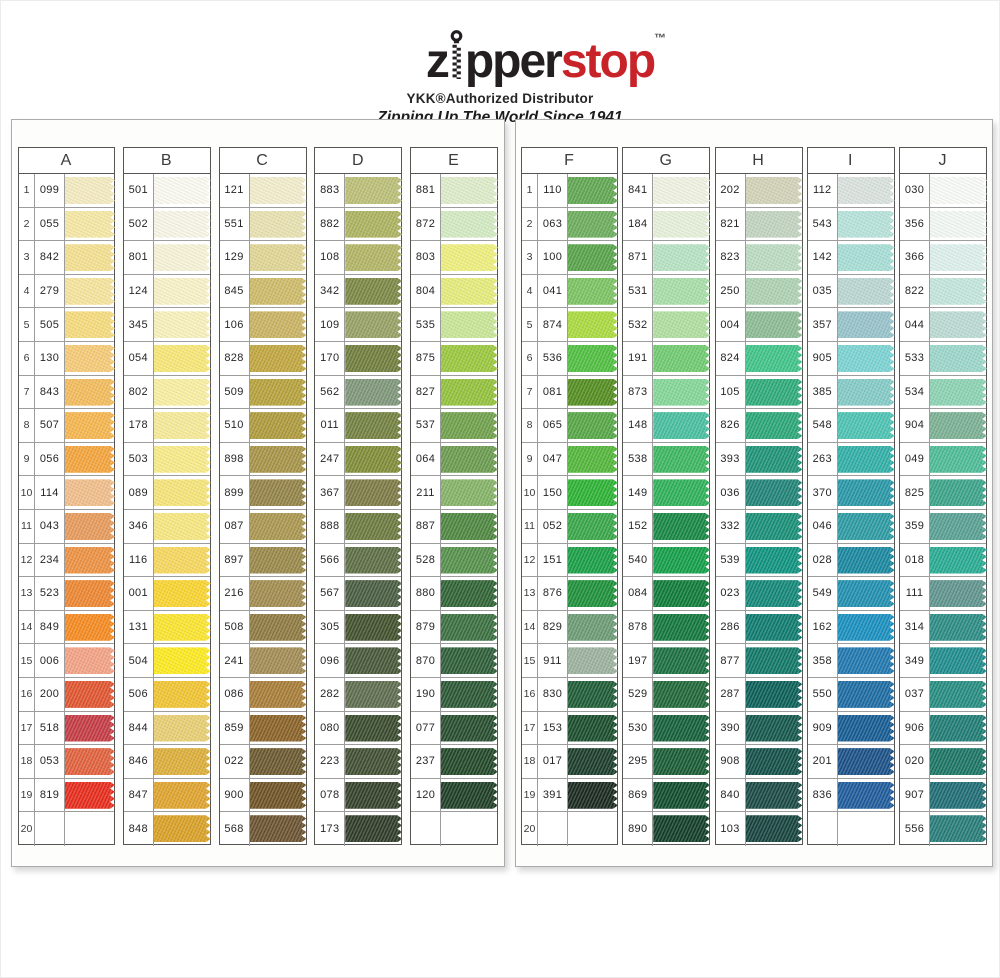 The height and width of the screenshot is (978, 1000). Describe the element at coordinates (139, 560) in the screenshot. I see `color-code: 116` at that location.